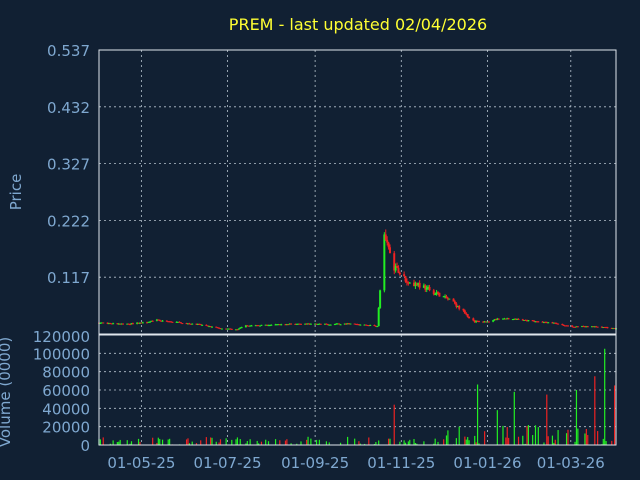 Image resolution: width=640 pixels, height=480 pixels. Describe the element at coordinates (16, 192) in the screenshot. I see `price-axis-label: Price` at that location.